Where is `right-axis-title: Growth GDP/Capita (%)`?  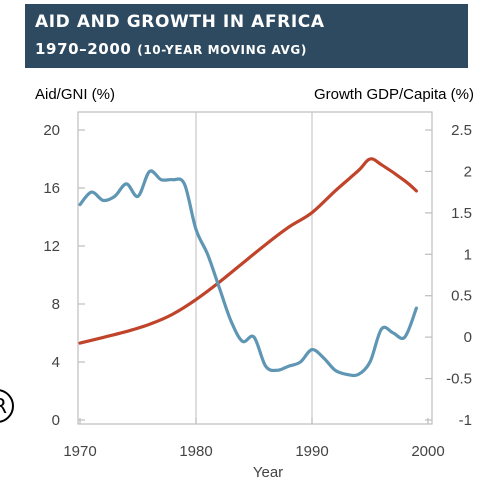 right-axis-title: Growth GDP/Capita (%) is located at coordinates (393, 94).